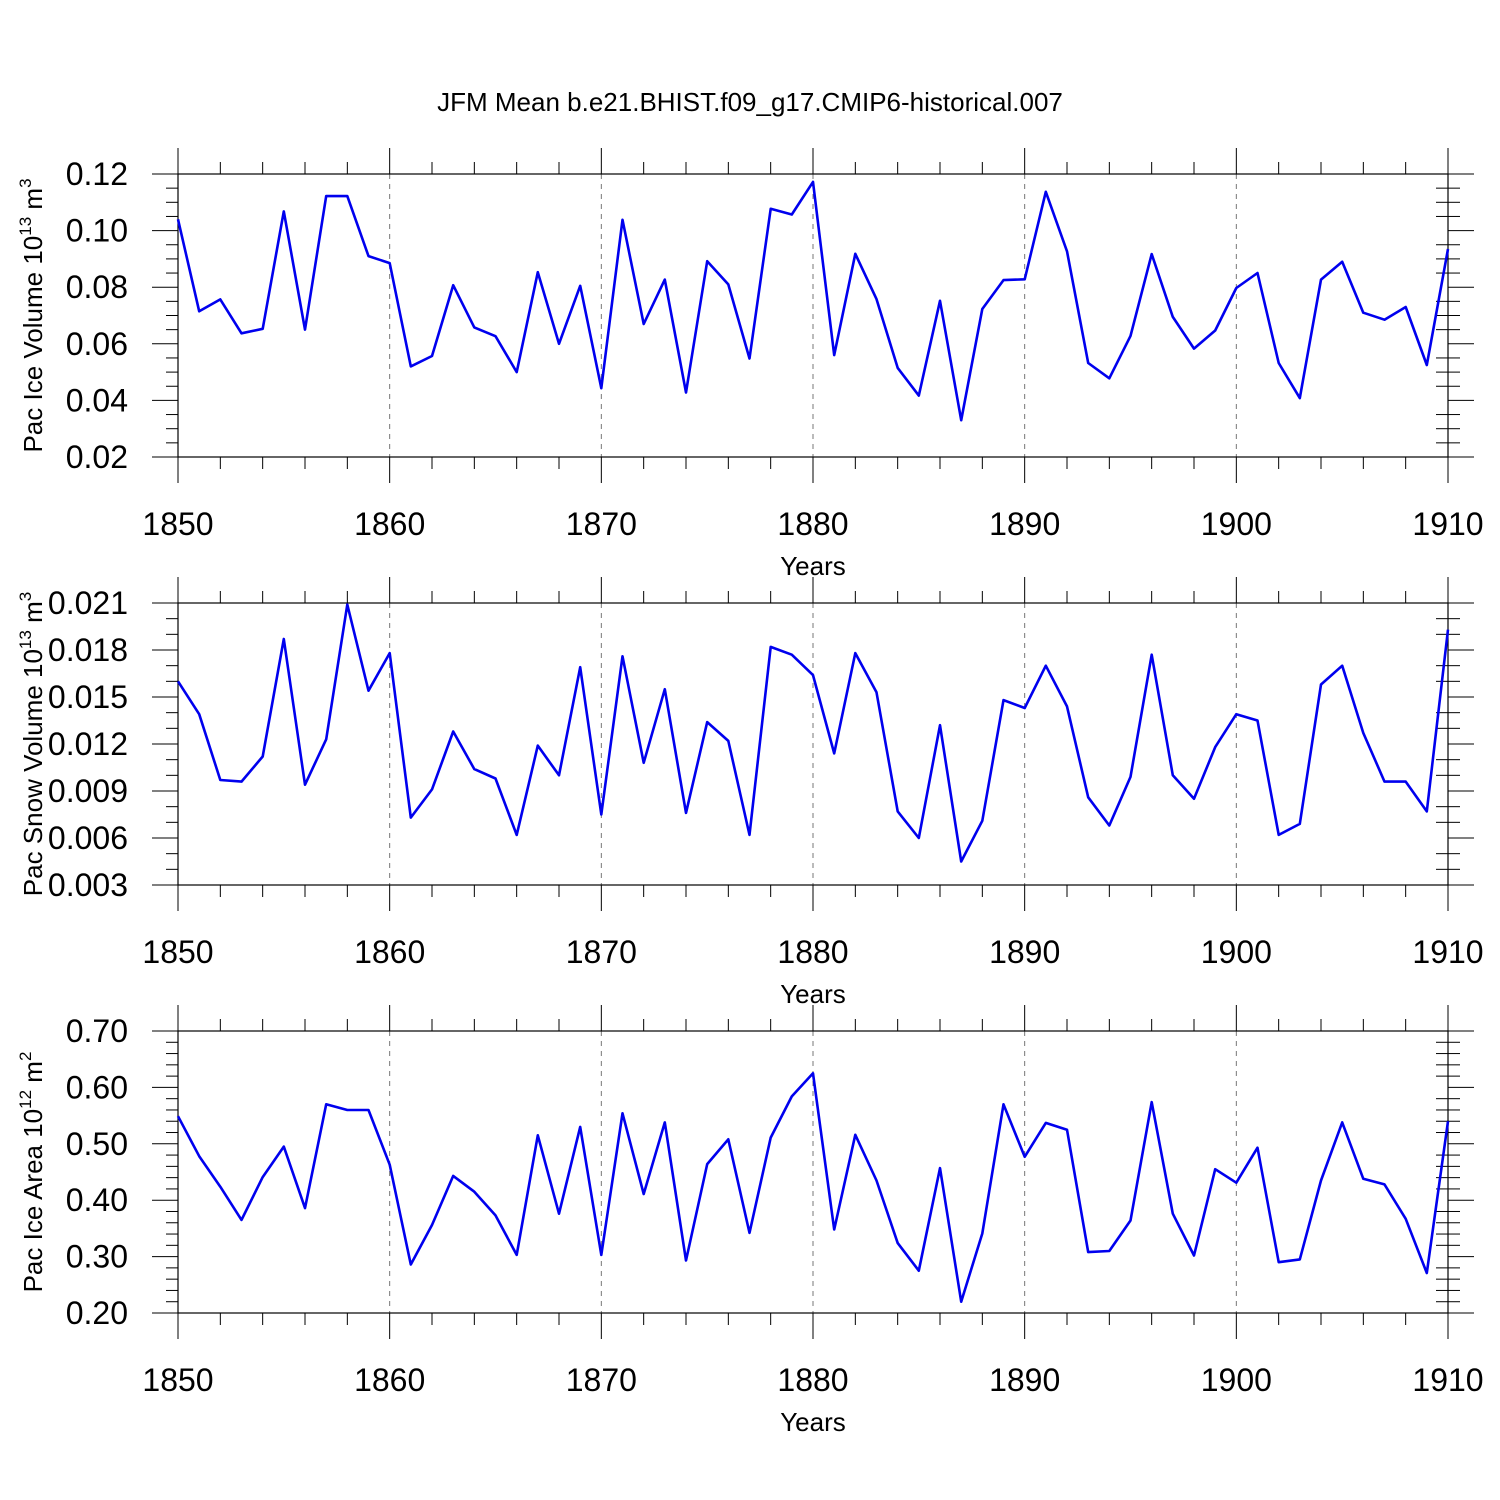 Image resolution: width=1500 pixels, height=1500 pixels. I want to click on y-tick-label: 0.06, so click(97, 344).